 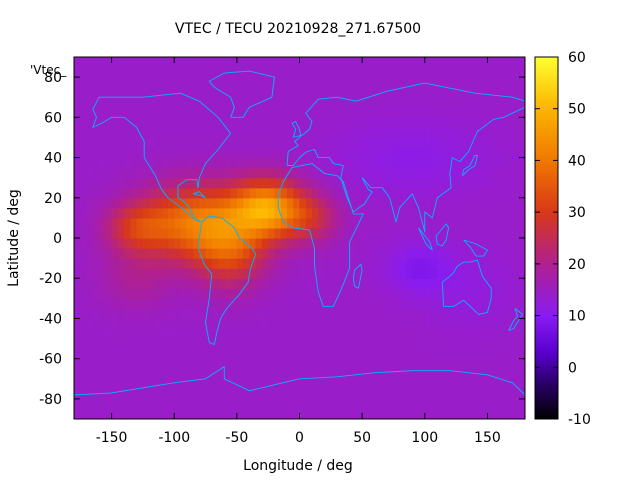 I want to click on coastline-sumatra, so click(x=425, y=239).